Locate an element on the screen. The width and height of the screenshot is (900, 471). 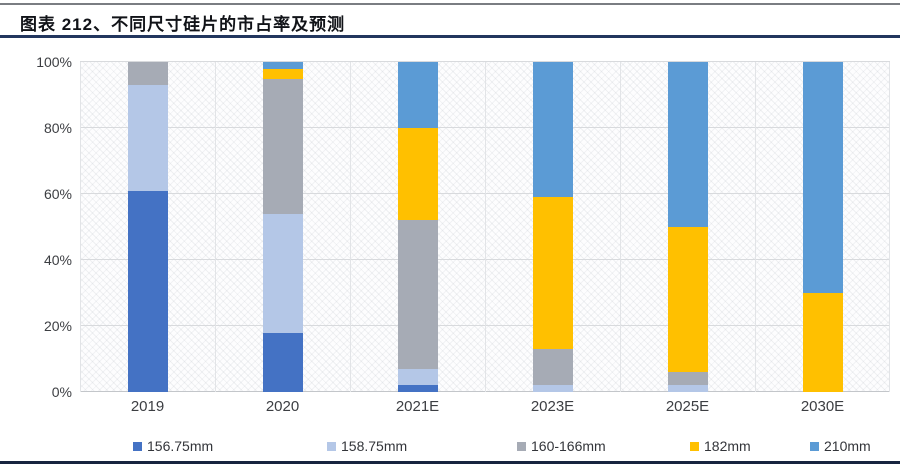
bar-column-2030E is located at coordinates (822, 227).